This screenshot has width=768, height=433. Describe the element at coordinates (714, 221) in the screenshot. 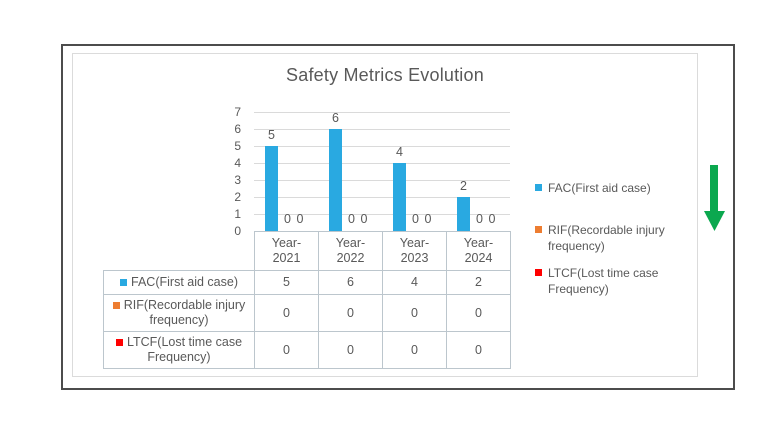

I see `down-arrow-head` at that location.